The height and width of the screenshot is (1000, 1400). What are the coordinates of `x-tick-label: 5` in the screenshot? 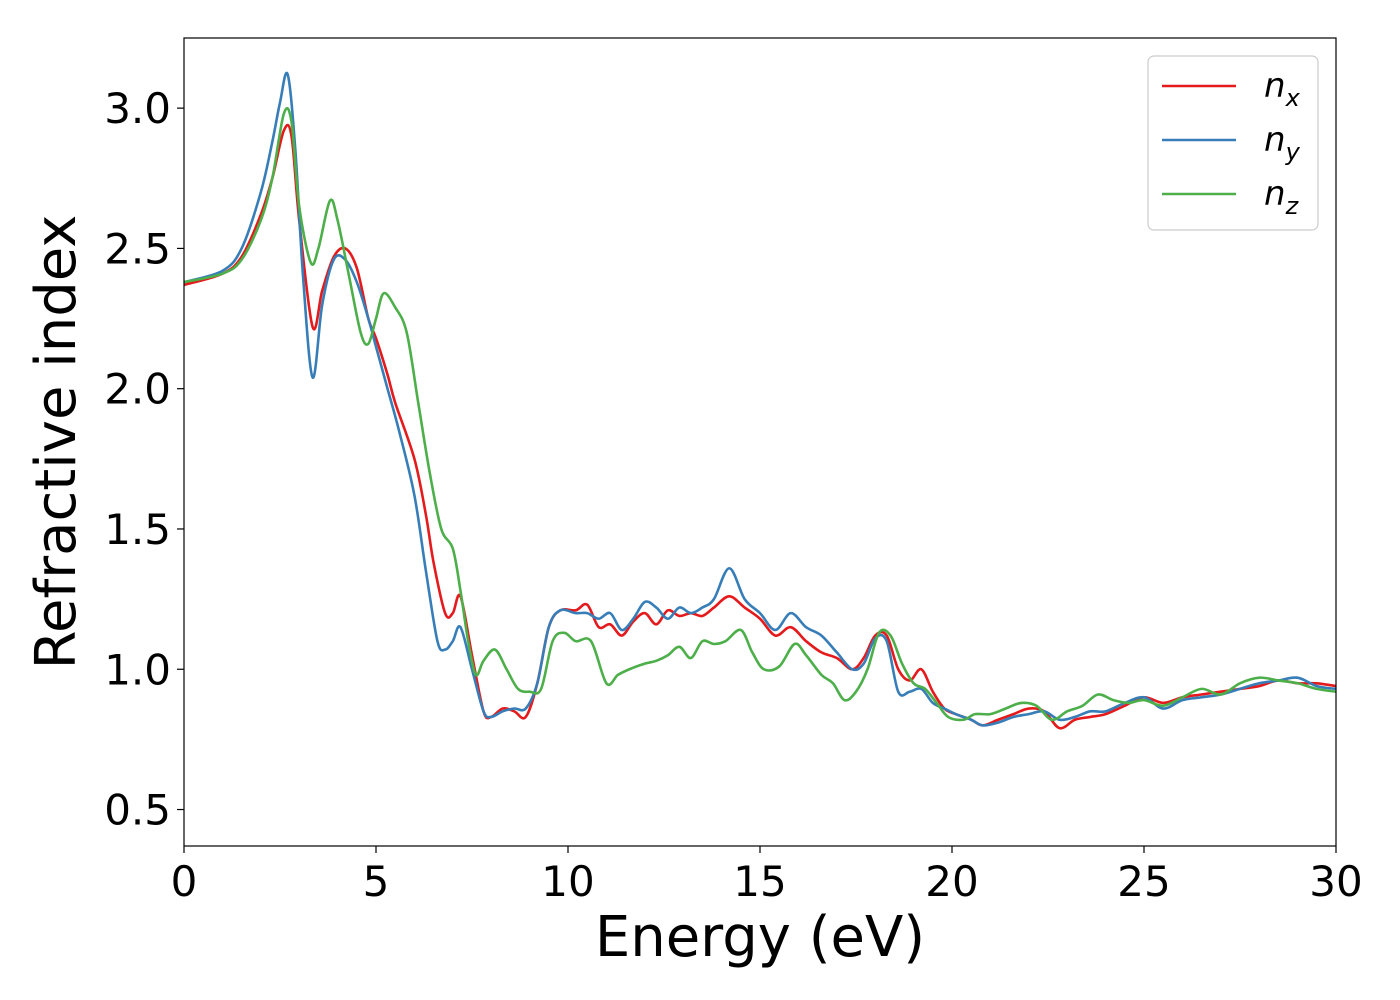 It's located at (376, 881).